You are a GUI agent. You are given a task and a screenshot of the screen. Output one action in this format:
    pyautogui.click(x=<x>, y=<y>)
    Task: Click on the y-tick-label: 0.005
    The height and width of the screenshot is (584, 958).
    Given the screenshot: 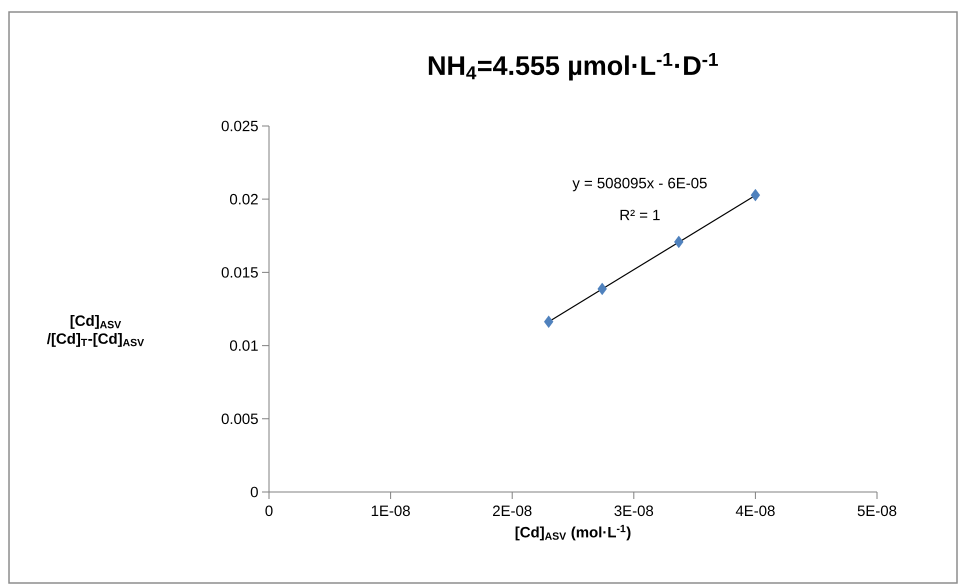 What is the action you would take?
    pyautogui.click(x=240, y=418)
    